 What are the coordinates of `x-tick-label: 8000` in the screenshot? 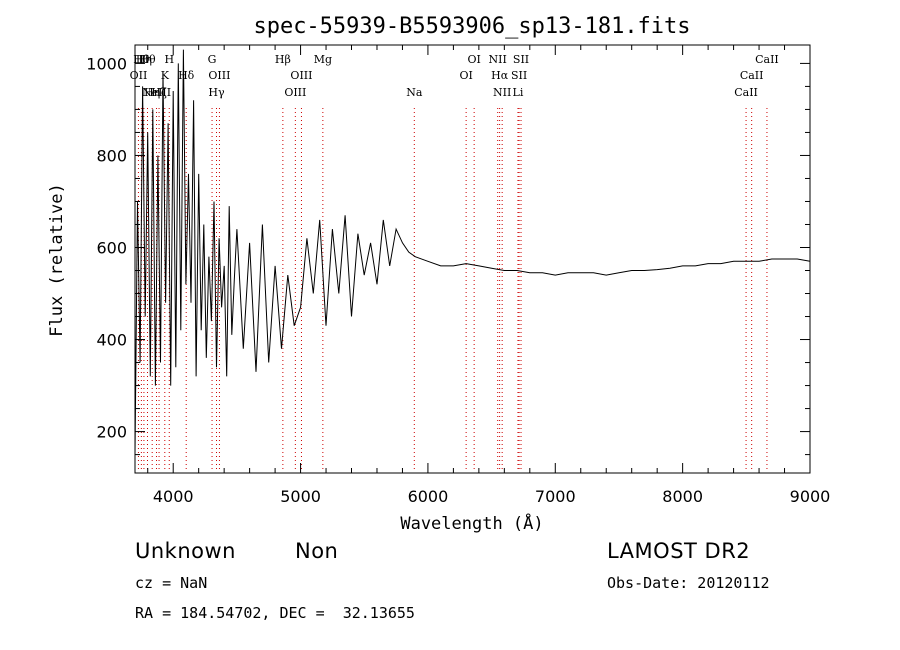 It's located at (682, 496).